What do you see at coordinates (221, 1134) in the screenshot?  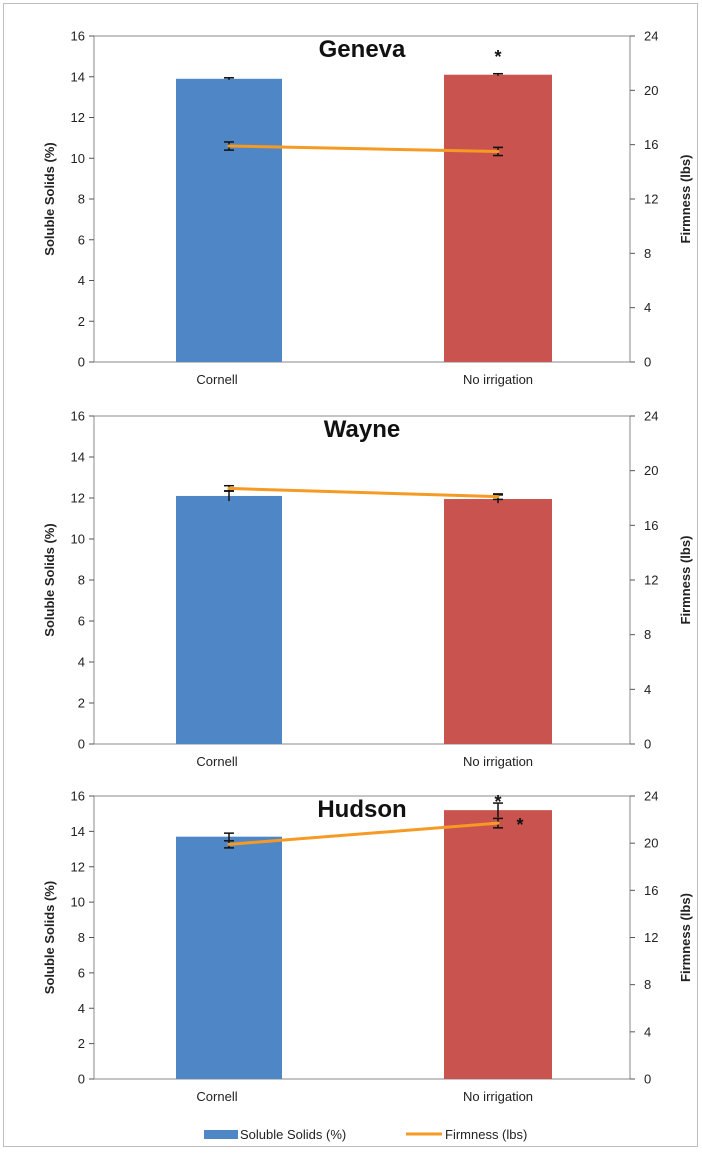 I see `legend-bar-swatch` at bounding box center [221, 1134].